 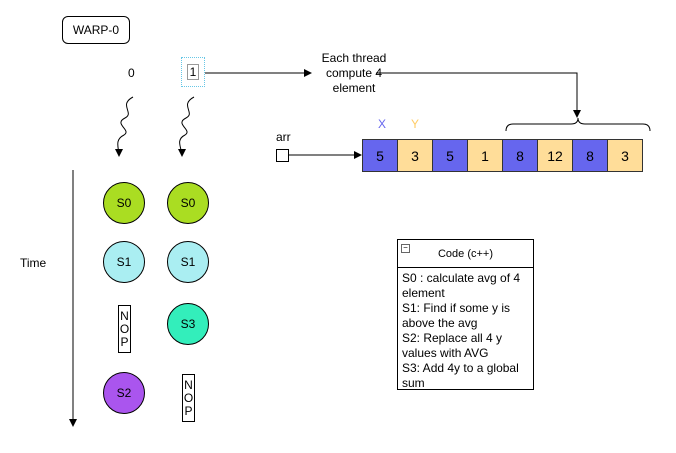 What do you see at coordinates (452, 345) in the screenshot?
I see `code-line: S2: Replace all 4 y values with AVG` at bounding box center [452, 345].